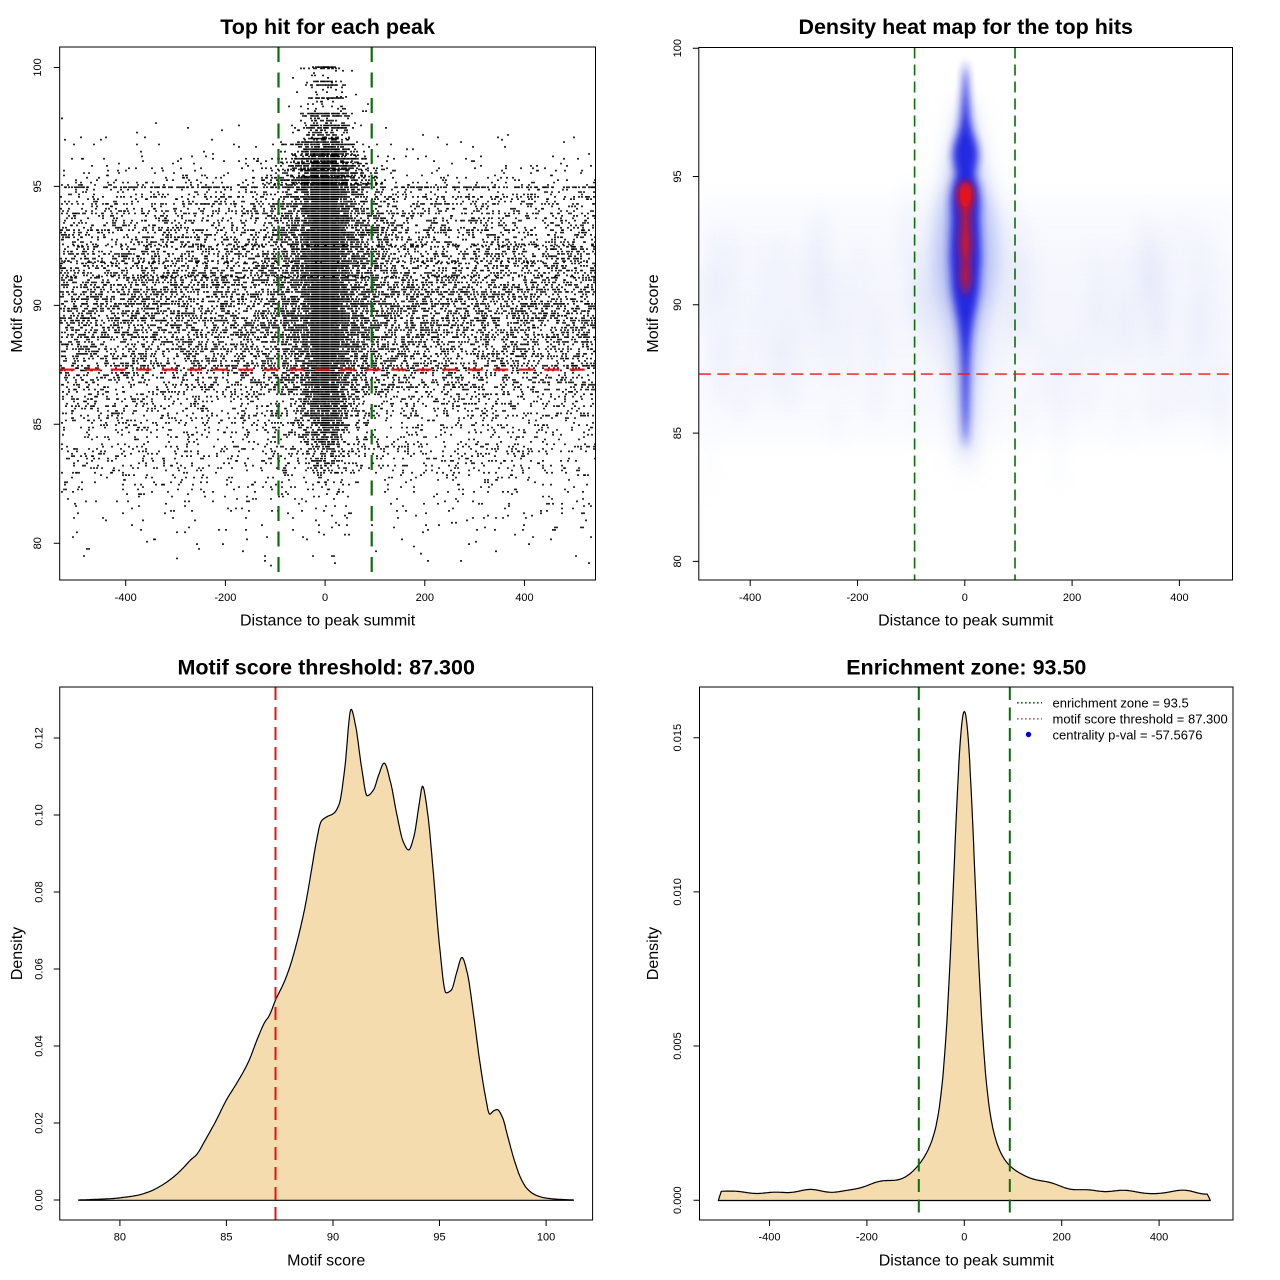 Image resolution: width=1280 pixels, height=1280 pixels. What do you see at coordinates (678, 738) in the screenshot?
I see `svg-text: 0.015` at bounding box center [678, 738].